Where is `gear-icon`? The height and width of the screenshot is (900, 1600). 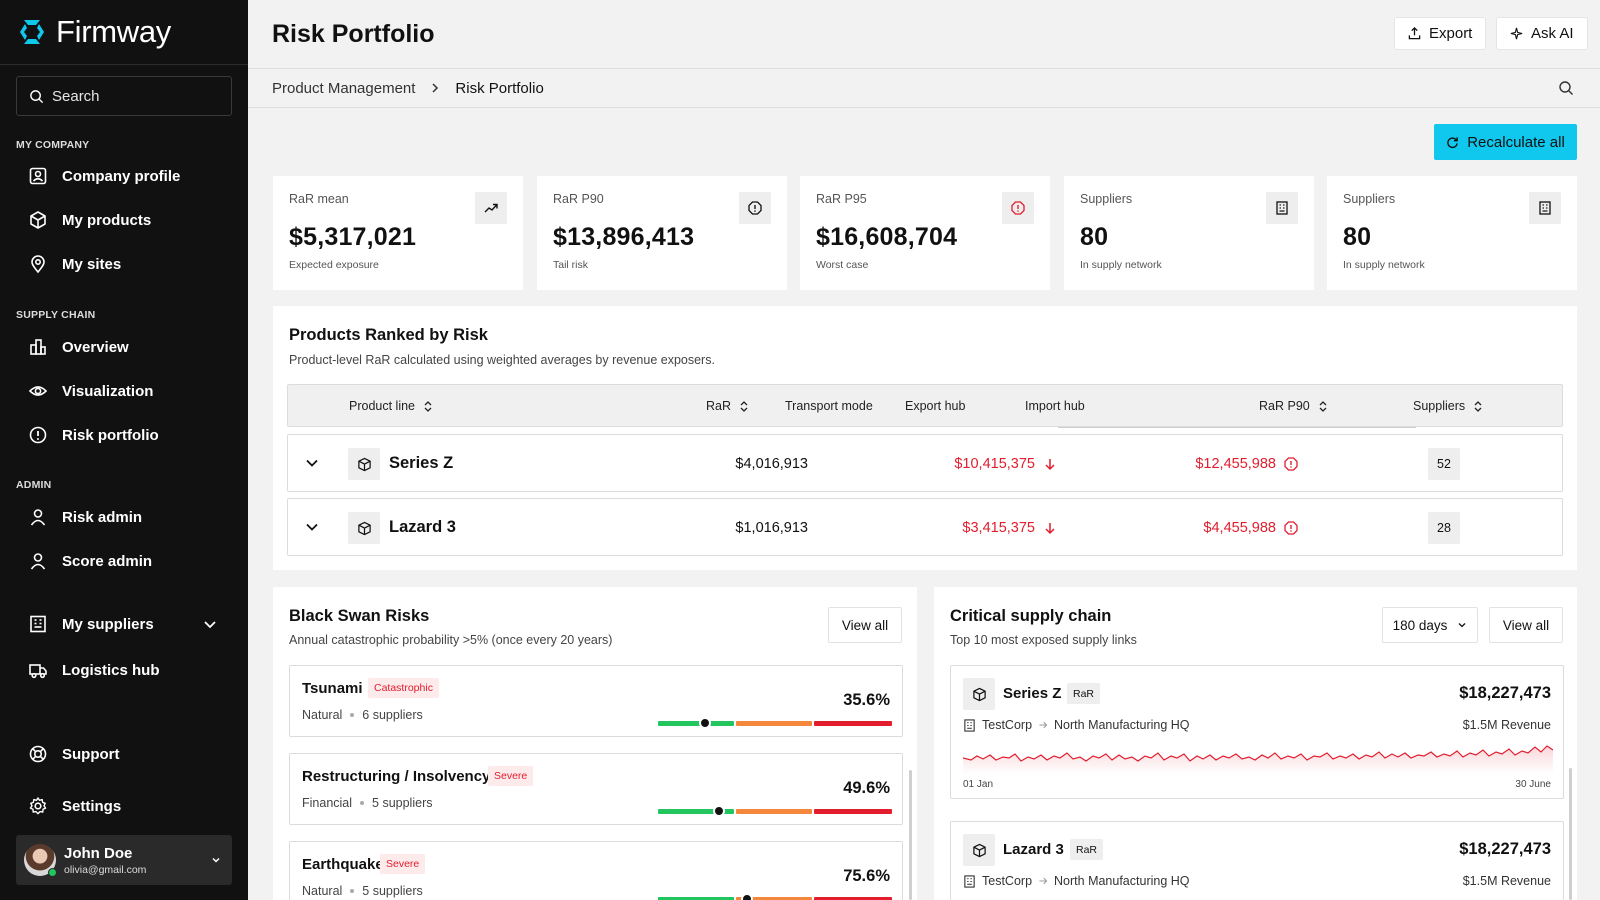
gear-icon is located at coordinates (38, 806).